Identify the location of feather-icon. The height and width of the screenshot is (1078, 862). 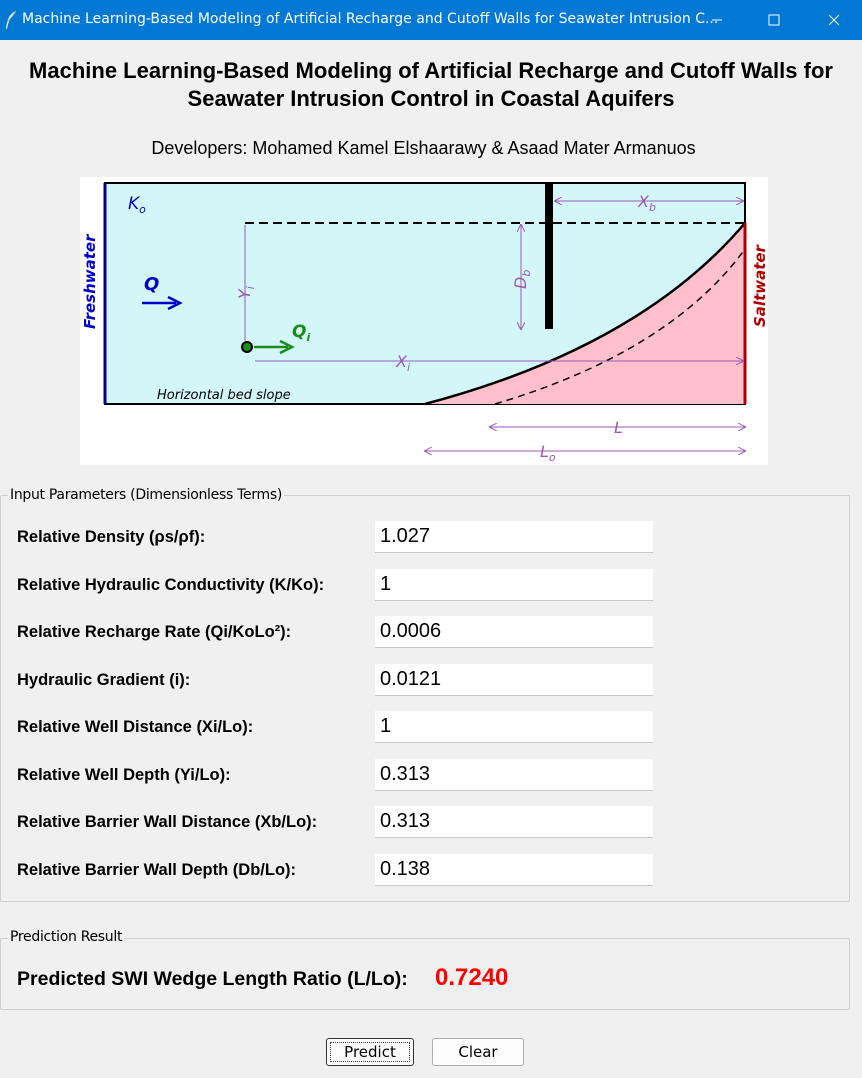
(11, 19).